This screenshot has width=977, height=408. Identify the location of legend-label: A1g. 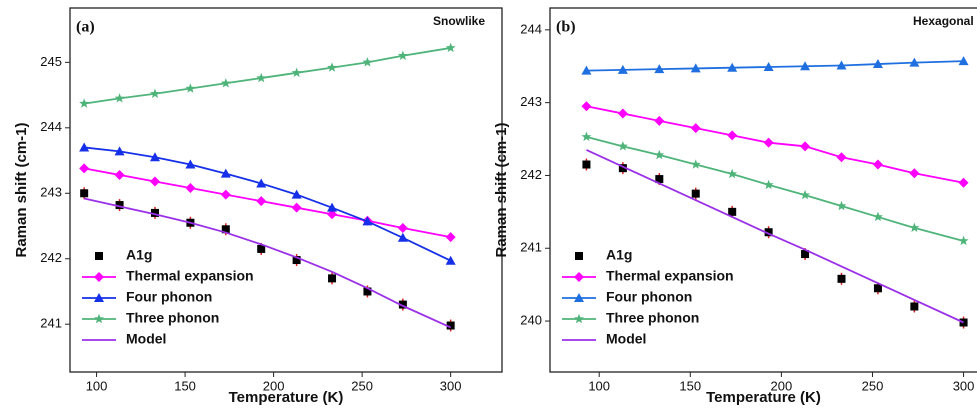
(139, 255).